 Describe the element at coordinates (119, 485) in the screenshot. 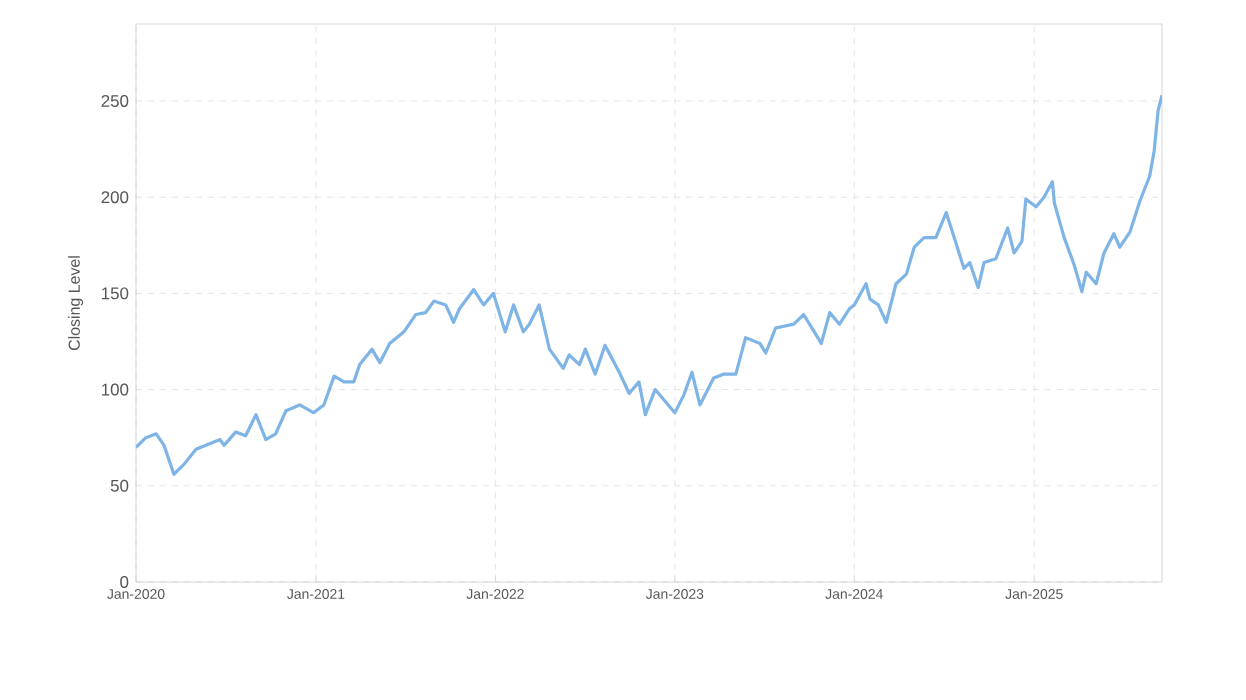

I see `y-tick-label: 50` at that location.